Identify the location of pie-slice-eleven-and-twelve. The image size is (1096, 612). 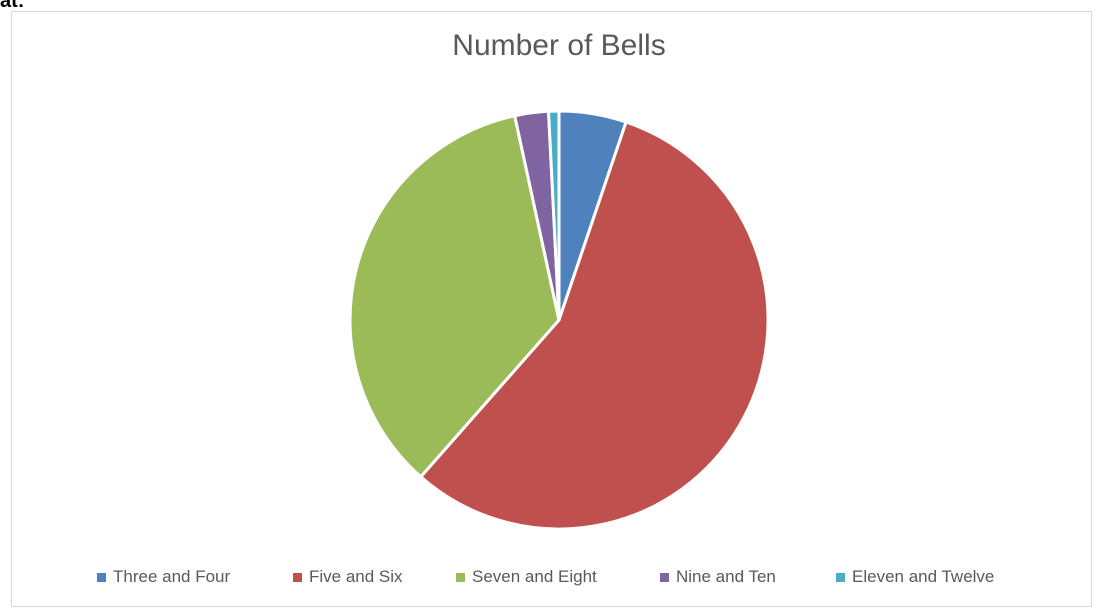
(554, 215).